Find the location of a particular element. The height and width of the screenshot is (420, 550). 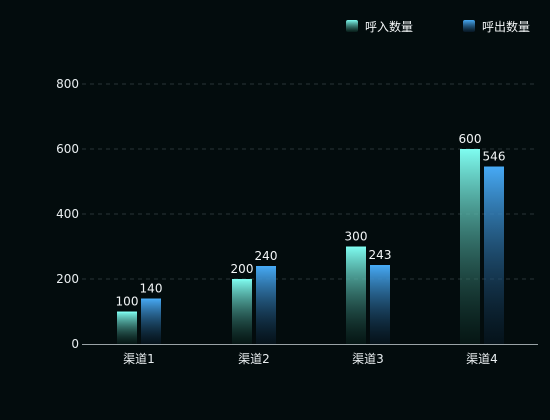

x-tick-label: 渠道1 is located at coordinates (139, 359).